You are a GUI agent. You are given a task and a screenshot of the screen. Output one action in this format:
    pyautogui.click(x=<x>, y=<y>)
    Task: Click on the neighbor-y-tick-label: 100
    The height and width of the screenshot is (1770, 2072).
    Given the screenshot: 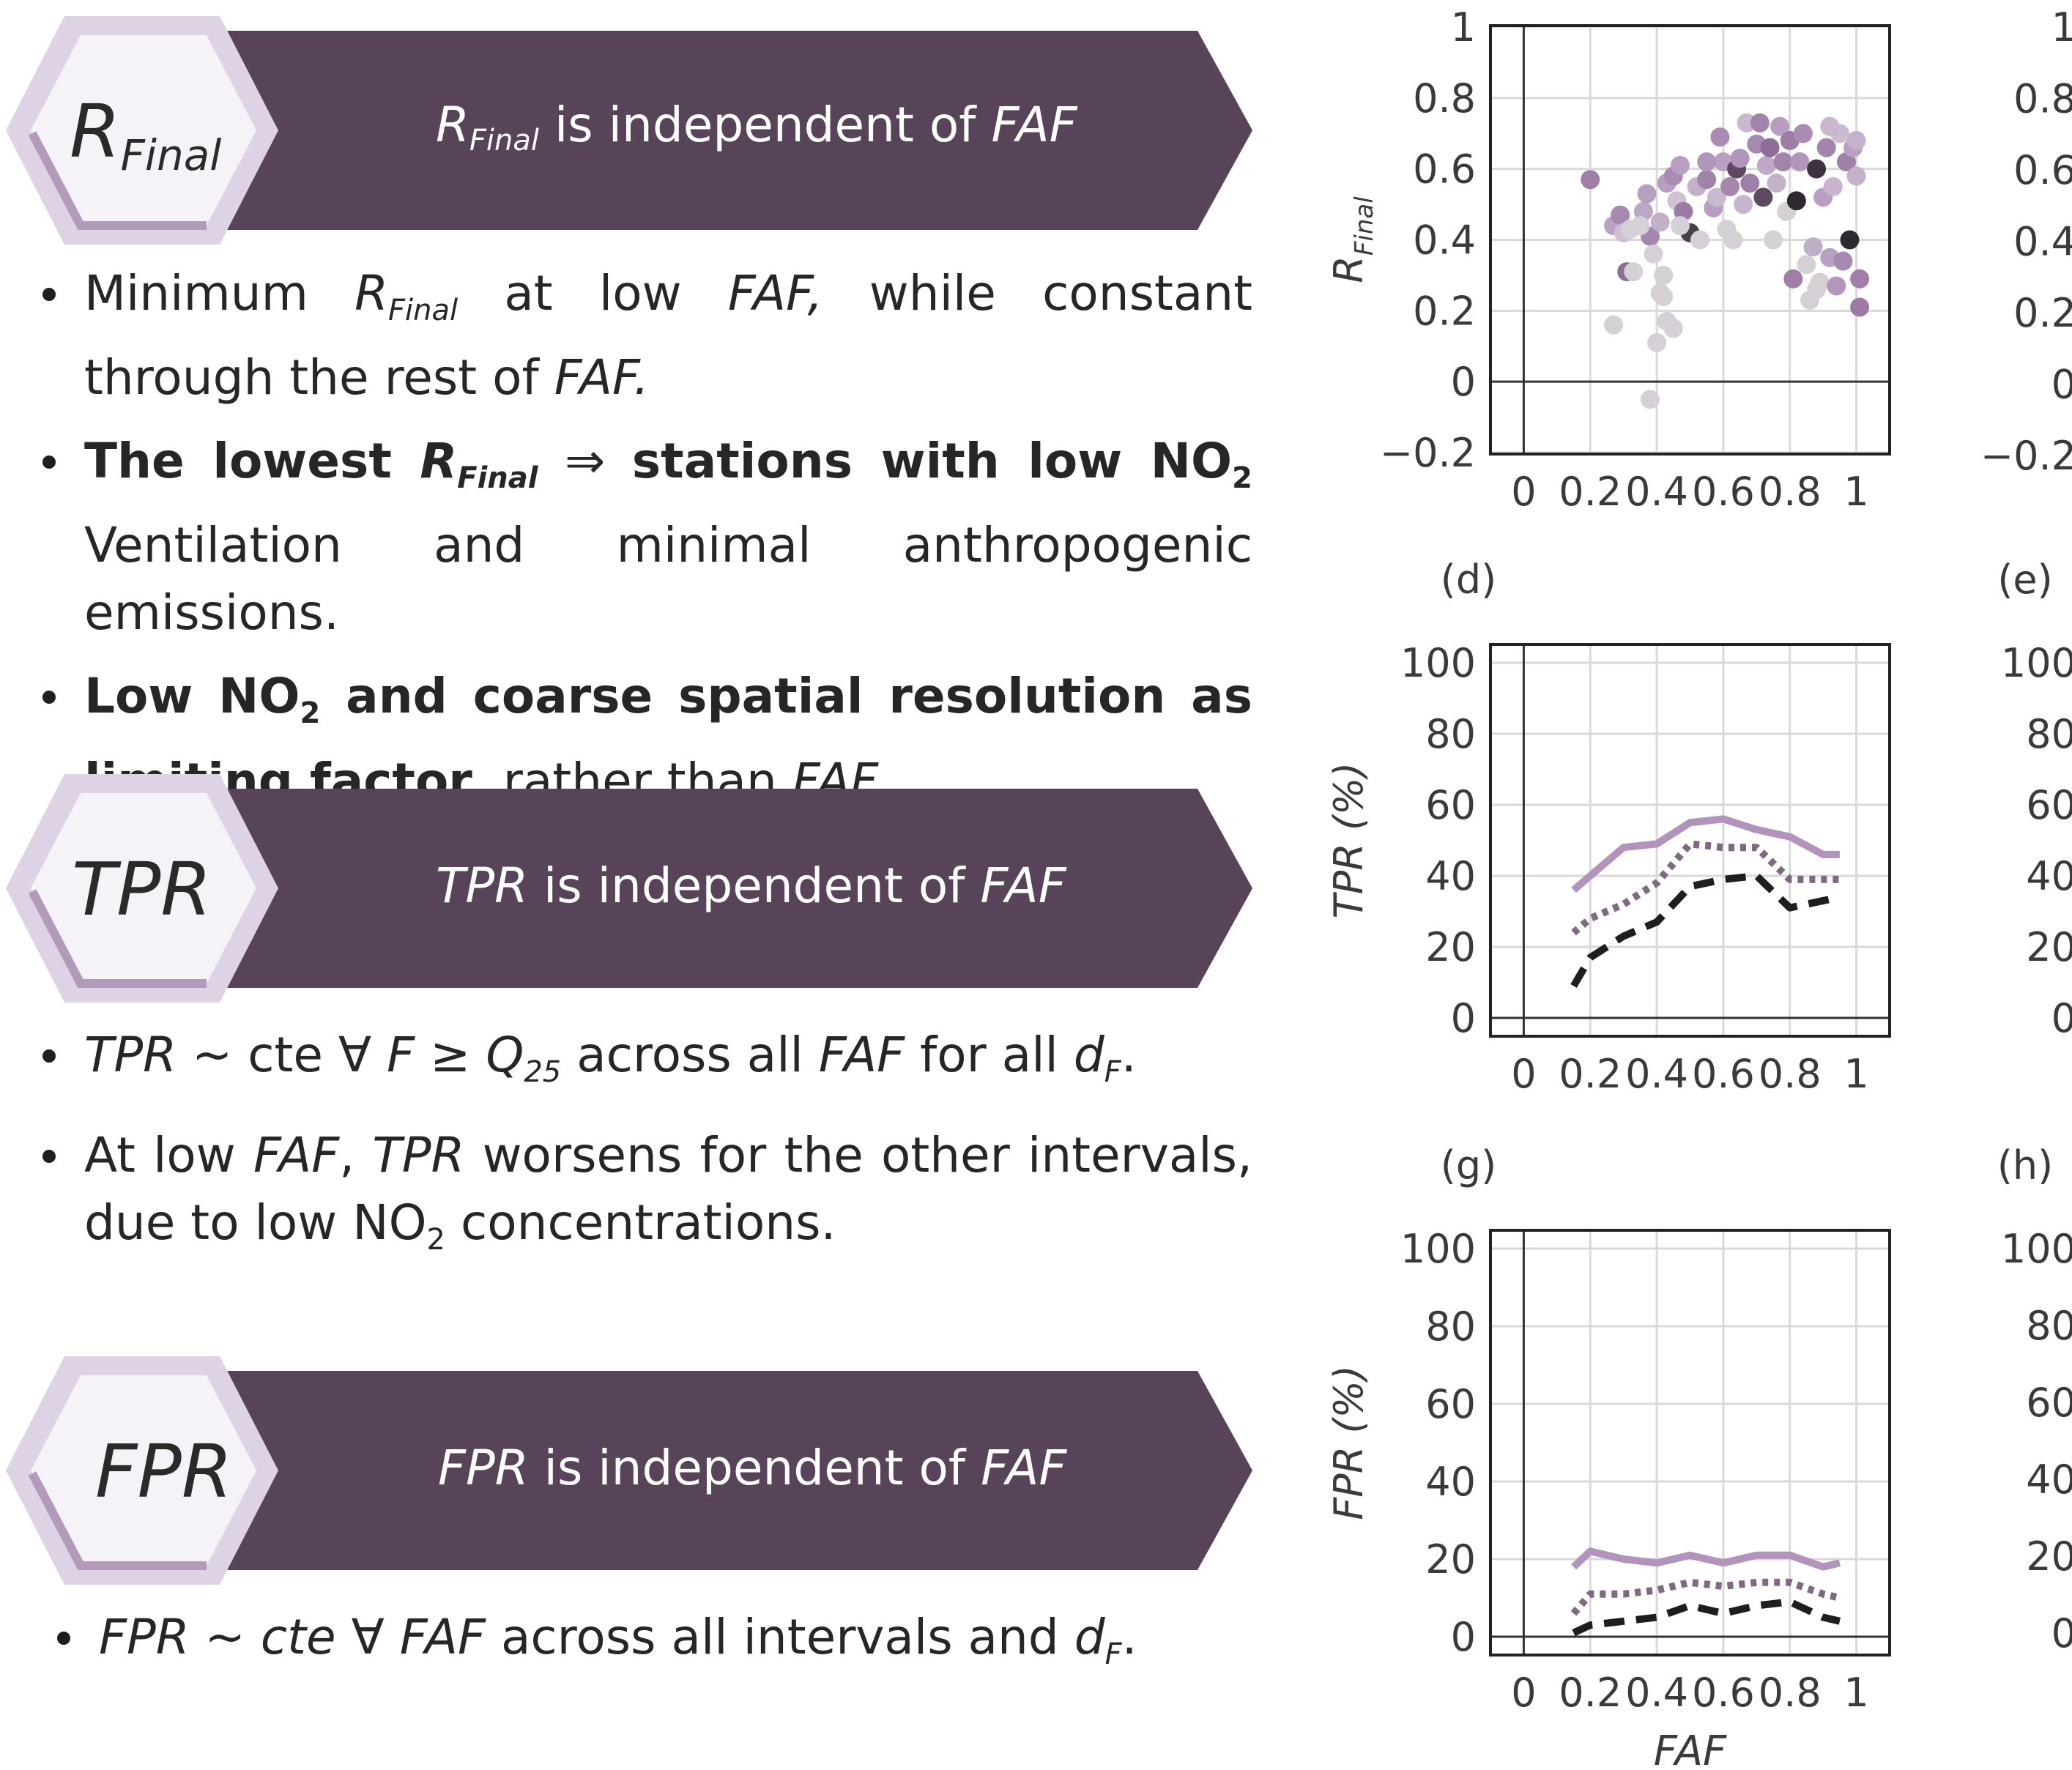 What is the action you would take?
    pyautogui.click(x=2036, y=1249)
    